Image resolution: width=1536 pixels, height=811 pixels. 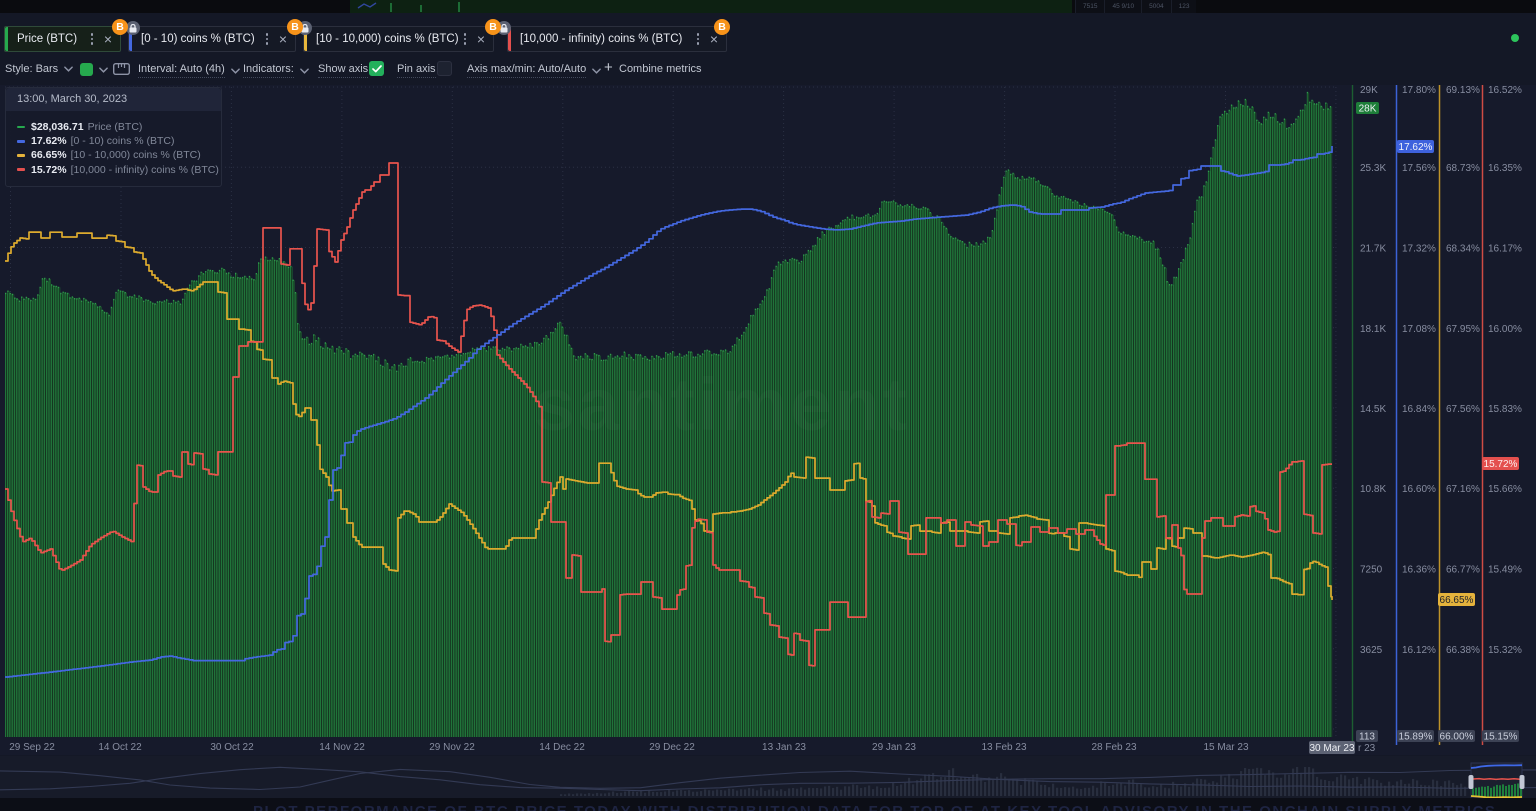 I want to click on svg-text: 67.56%, so click(x=1463, y=409).